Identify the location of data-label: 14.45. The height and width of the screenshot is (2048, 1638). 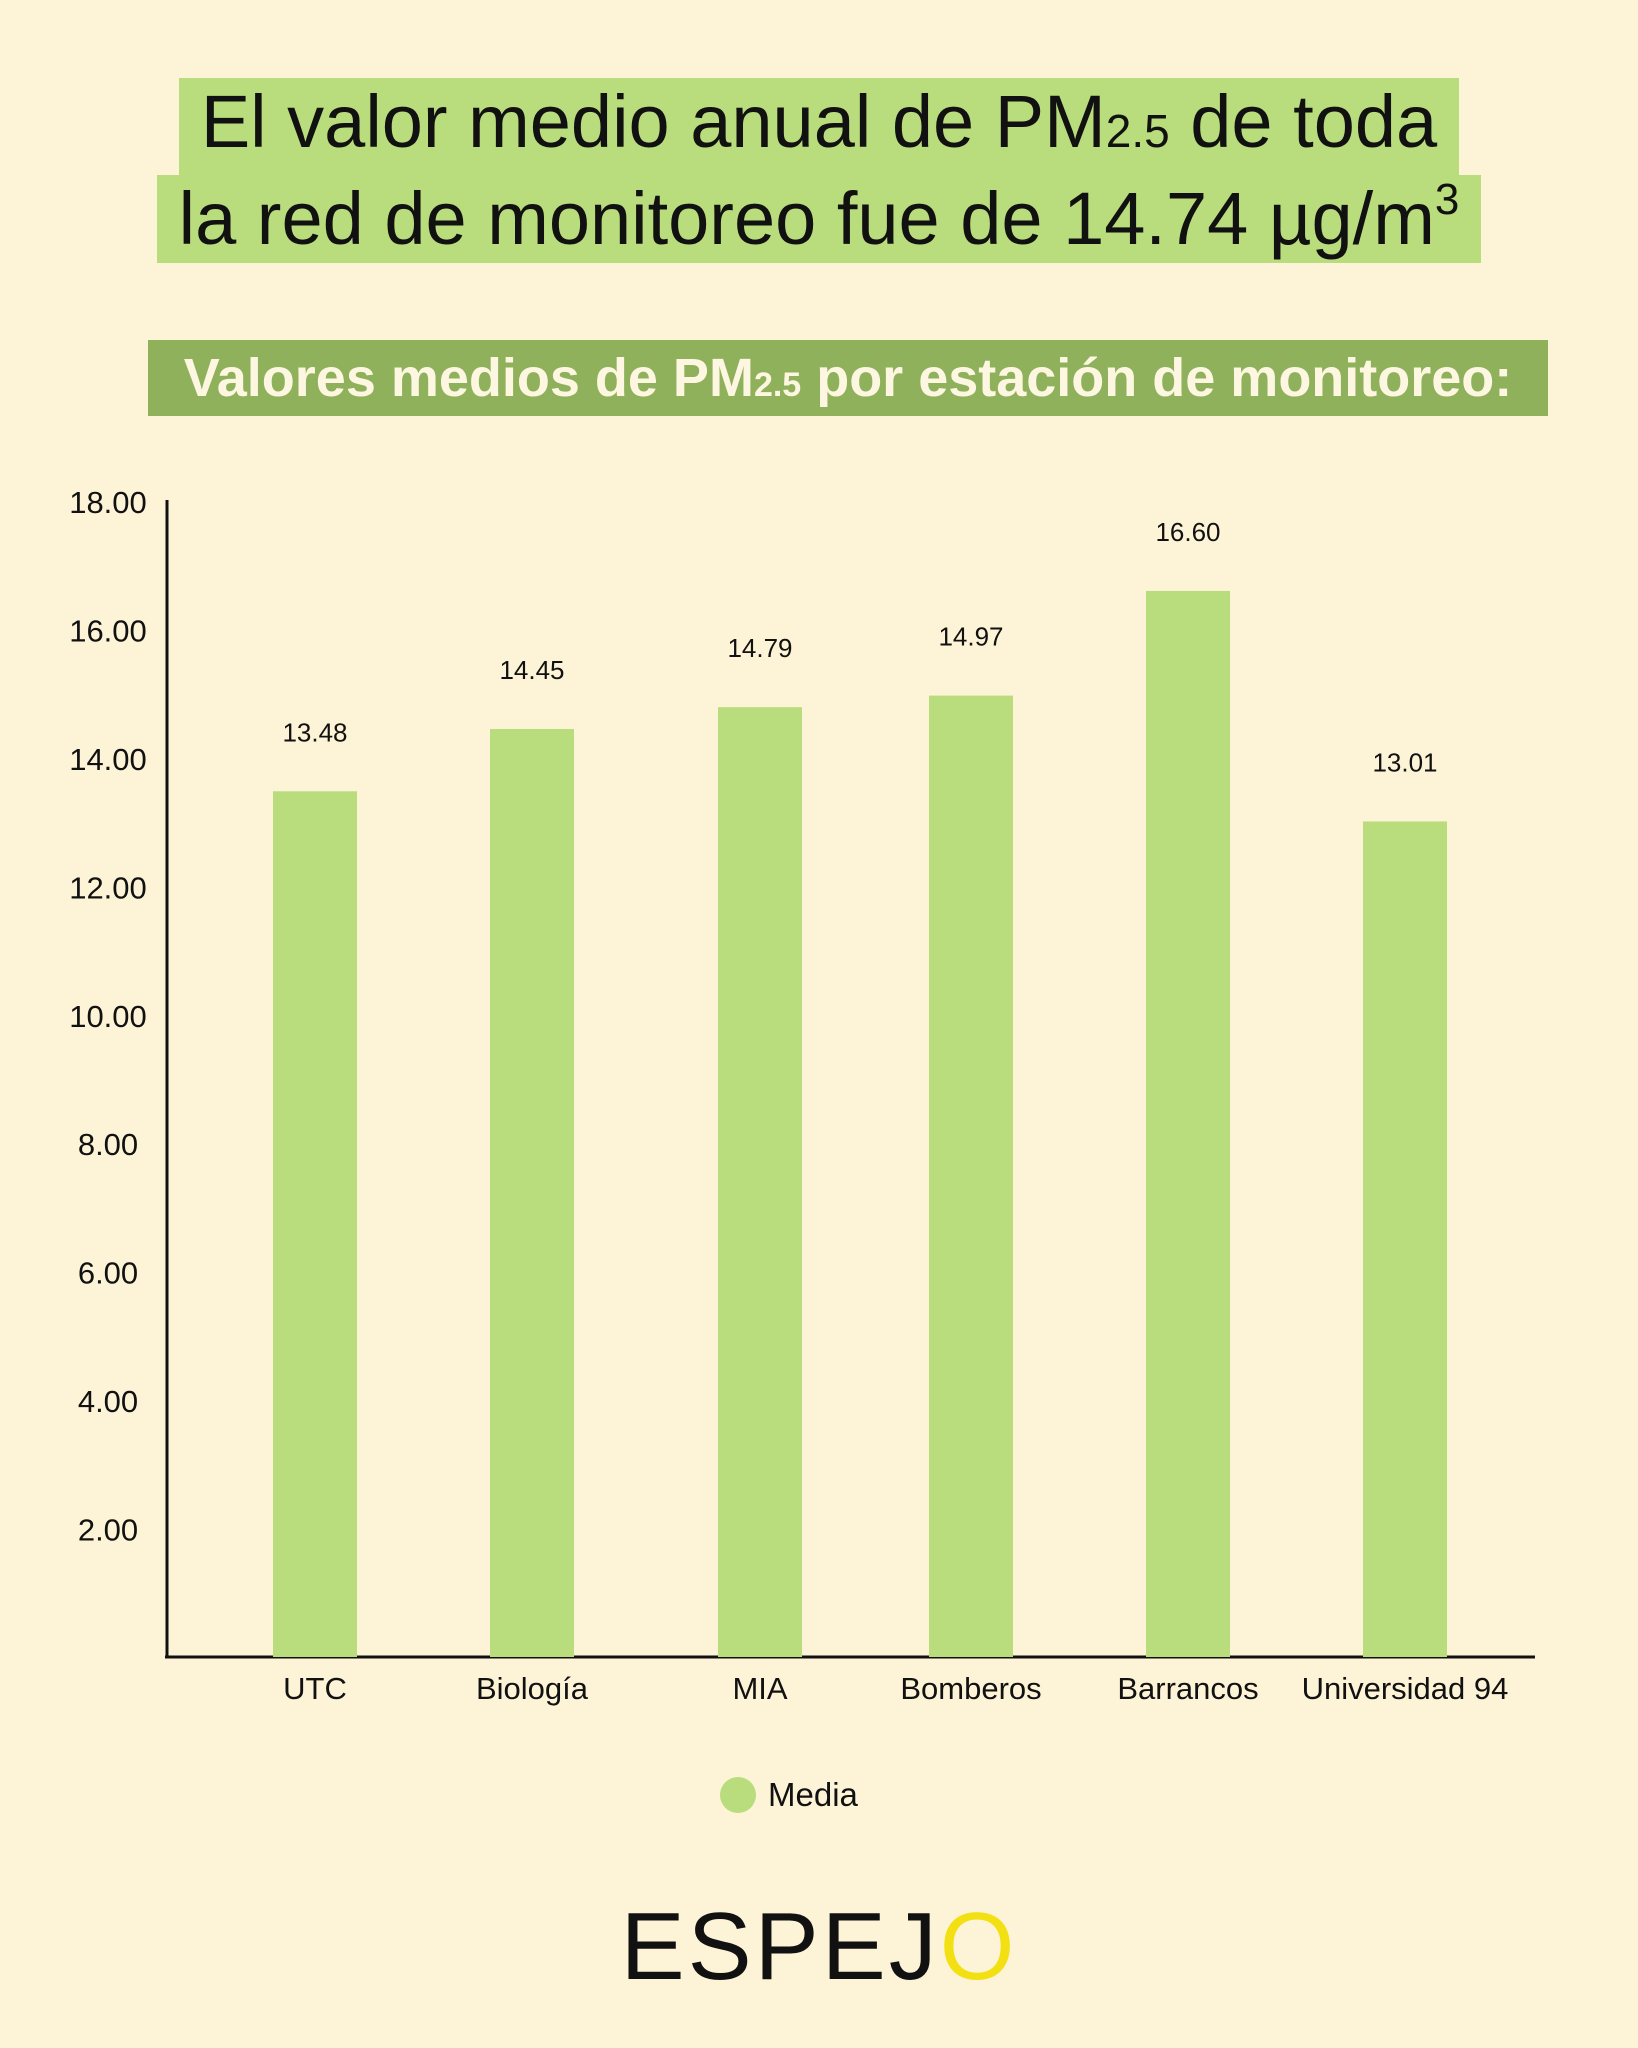
(531, 670).